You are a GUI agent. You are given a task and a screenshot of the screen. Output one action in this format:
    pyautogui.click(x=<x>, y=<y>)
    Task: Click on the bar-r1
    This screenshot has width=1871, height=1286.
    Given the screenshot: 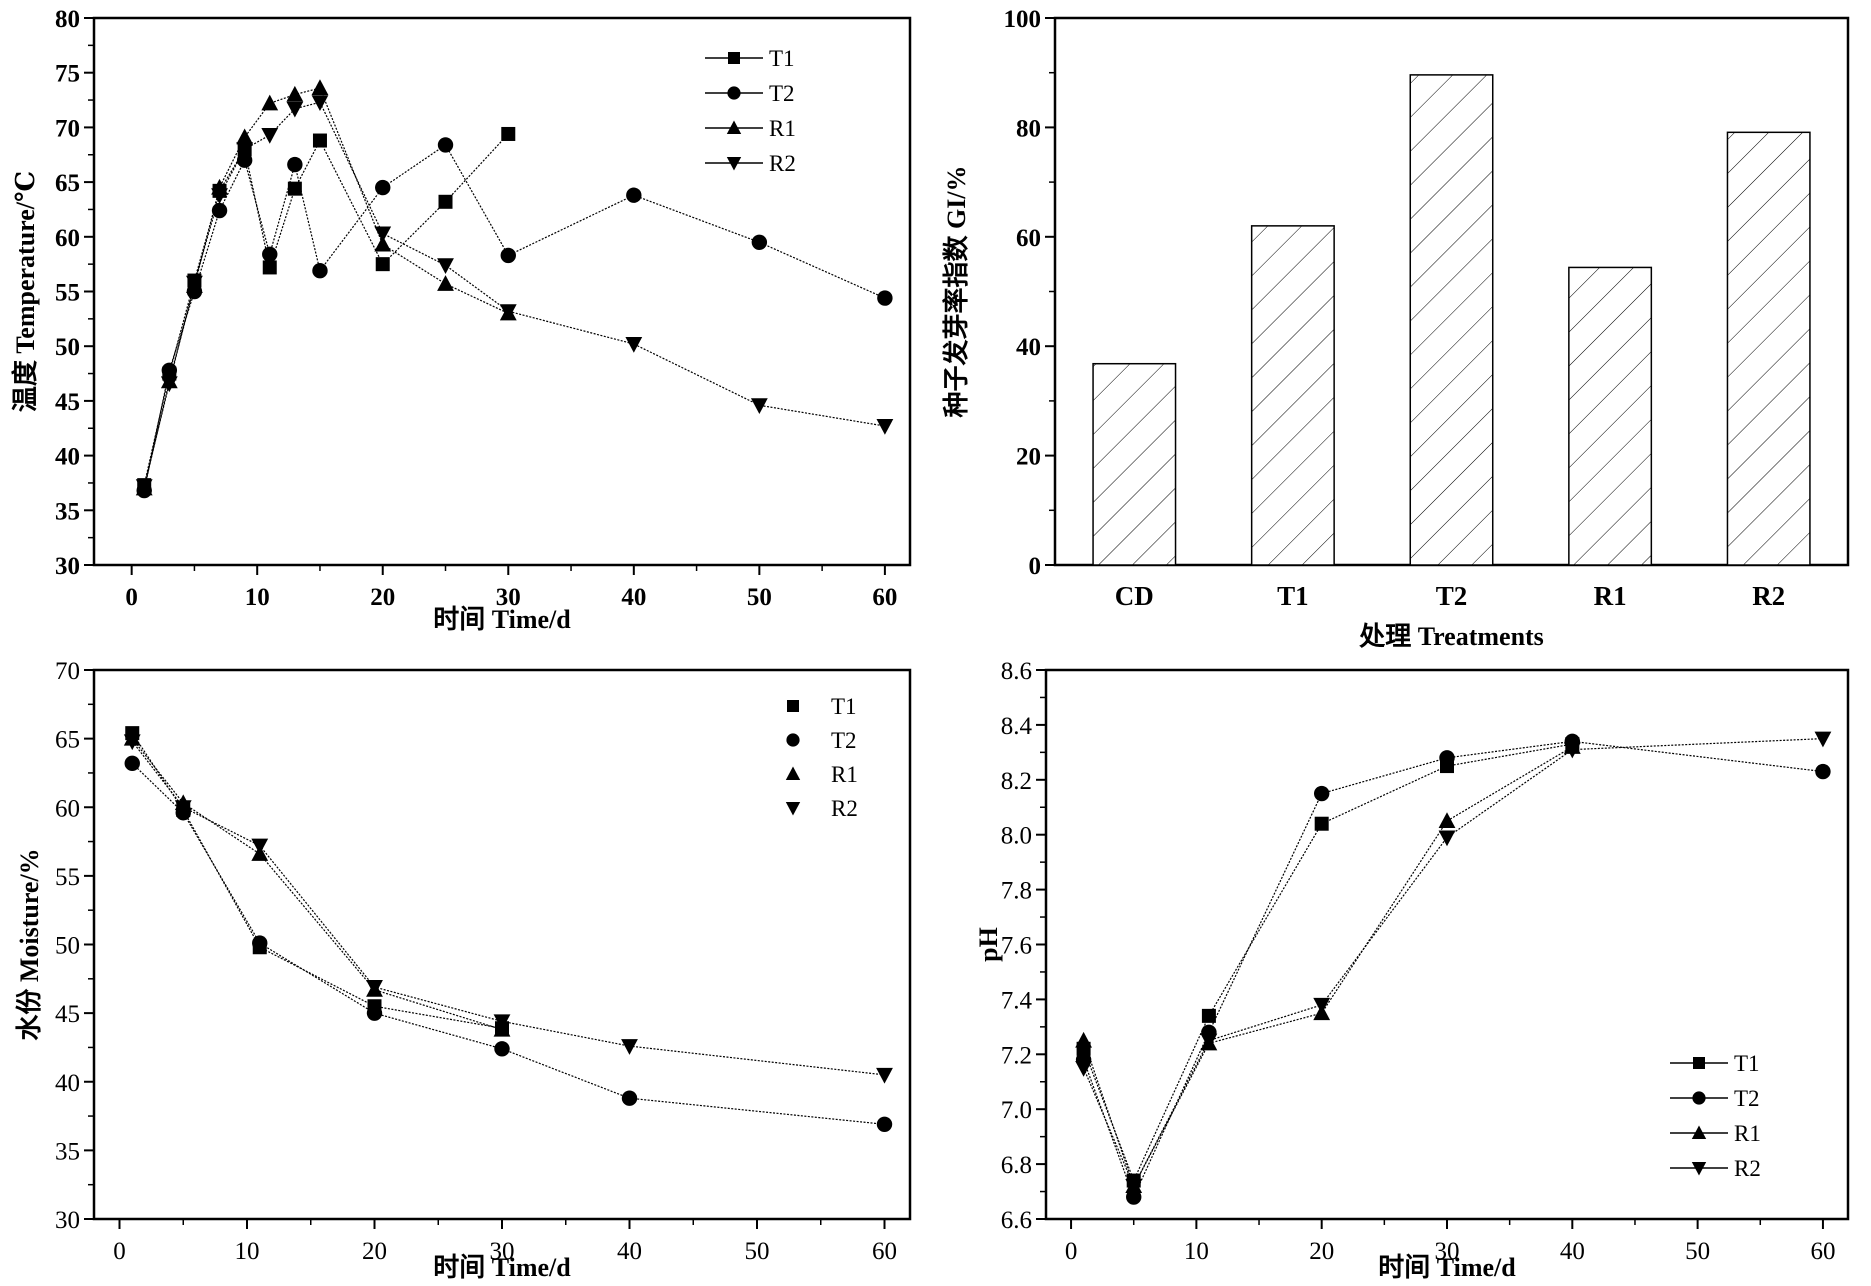 What is the action you would take?
    pyautogui.click(x=1610, y=416)
    